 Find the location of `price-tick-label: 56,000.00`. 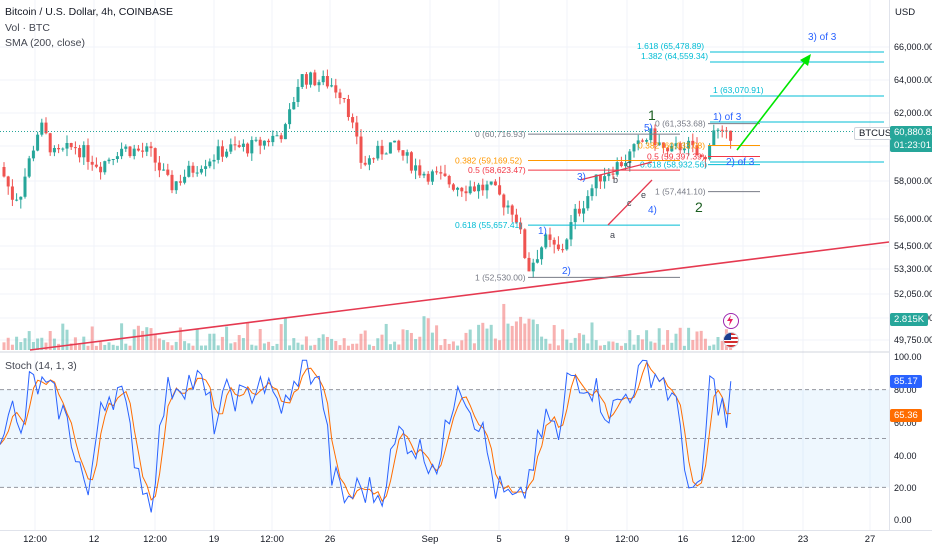

price-tick-label: 56,000.00 is located at coordinates (913, 219).